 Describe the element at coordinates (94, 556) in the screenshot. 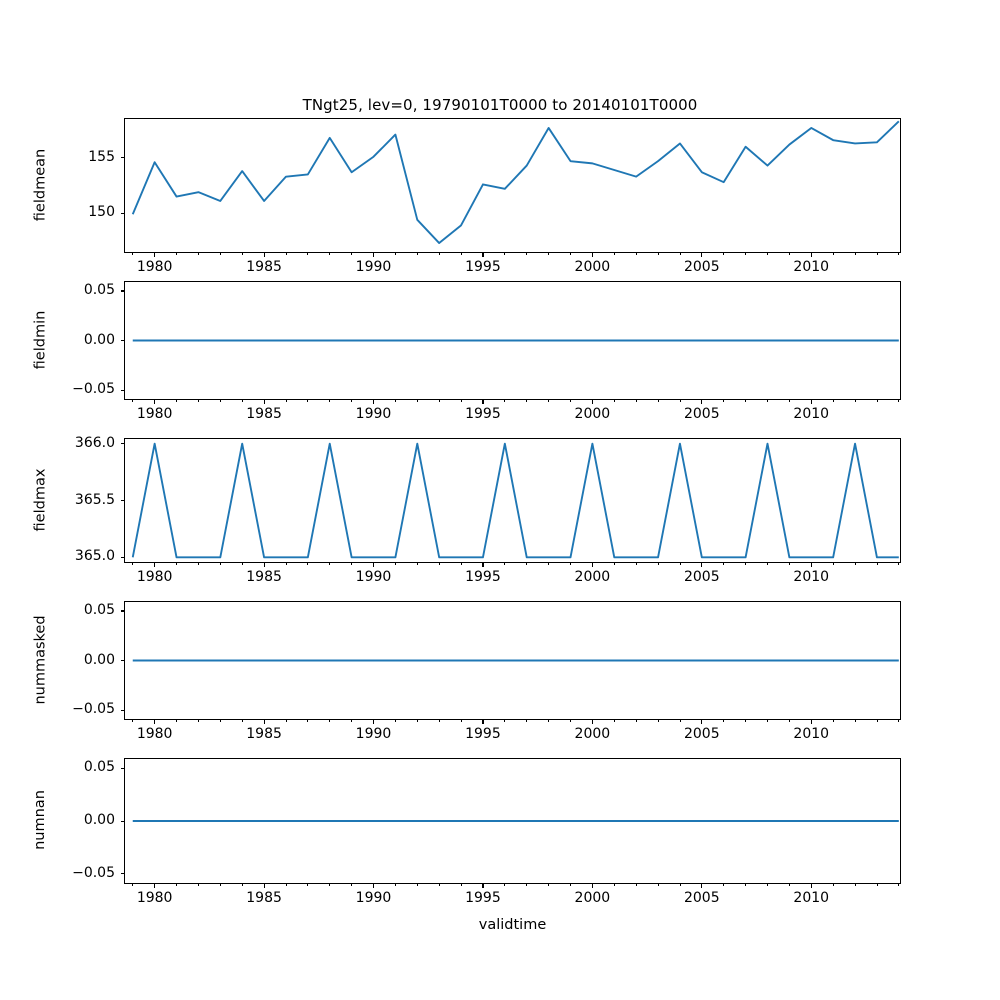

I see `y-tick-label: 365.0` at that location.